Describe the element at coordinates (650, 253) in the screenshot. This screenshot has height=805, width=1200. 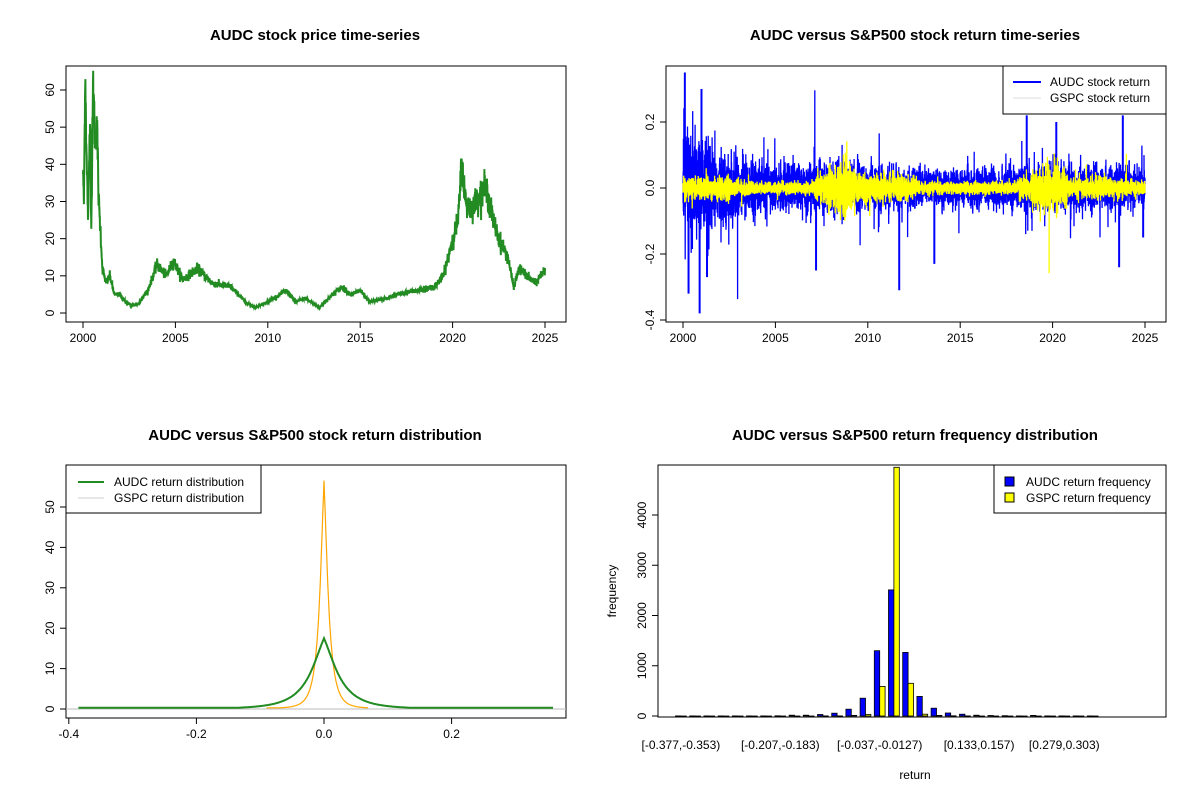
I see `y-tick-label: -0.2` at that location.